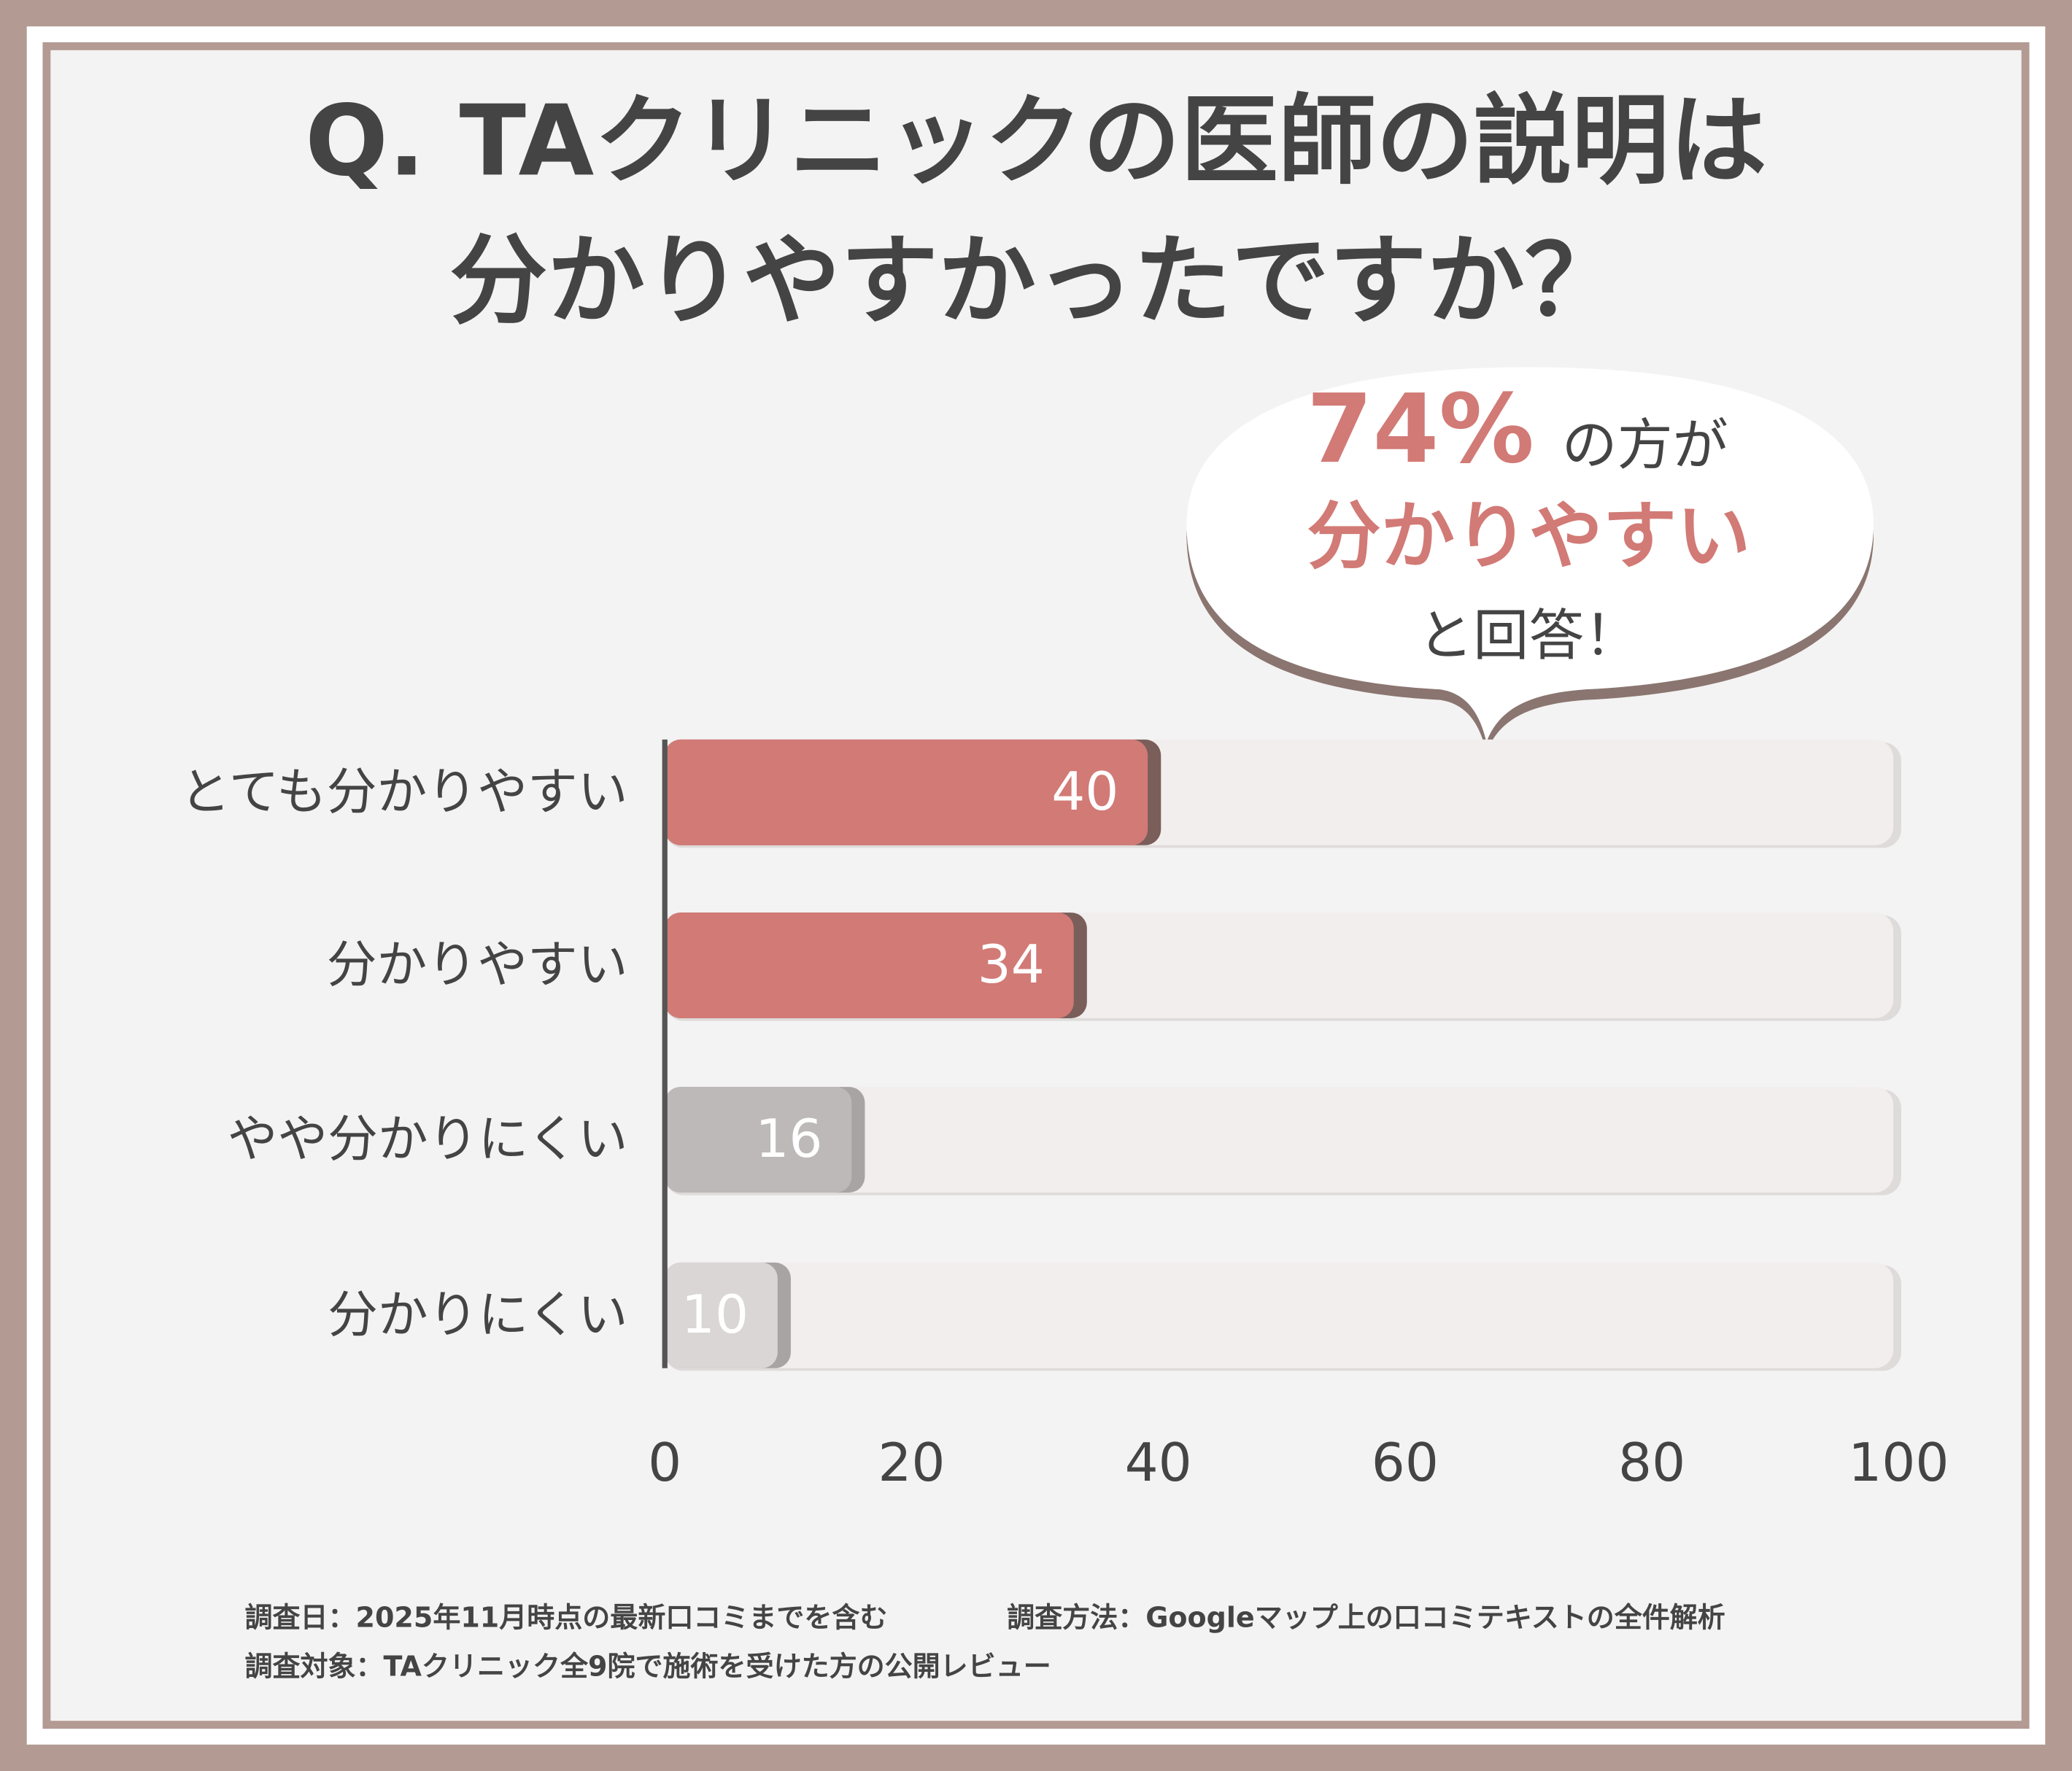  I want to click on x-tick-label: 20, so click(911, 1463).